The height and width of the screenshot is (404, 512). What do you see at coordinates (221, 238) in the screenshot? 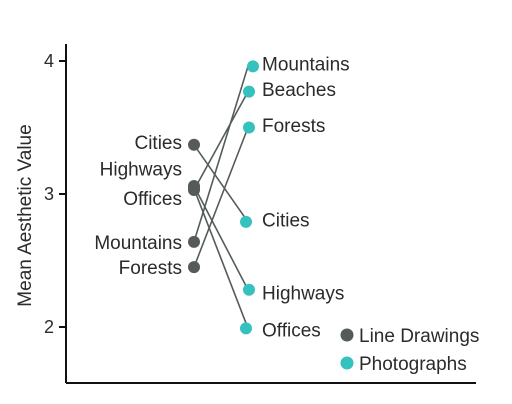
I see `connector-highways` at bounding box center [221, 238].